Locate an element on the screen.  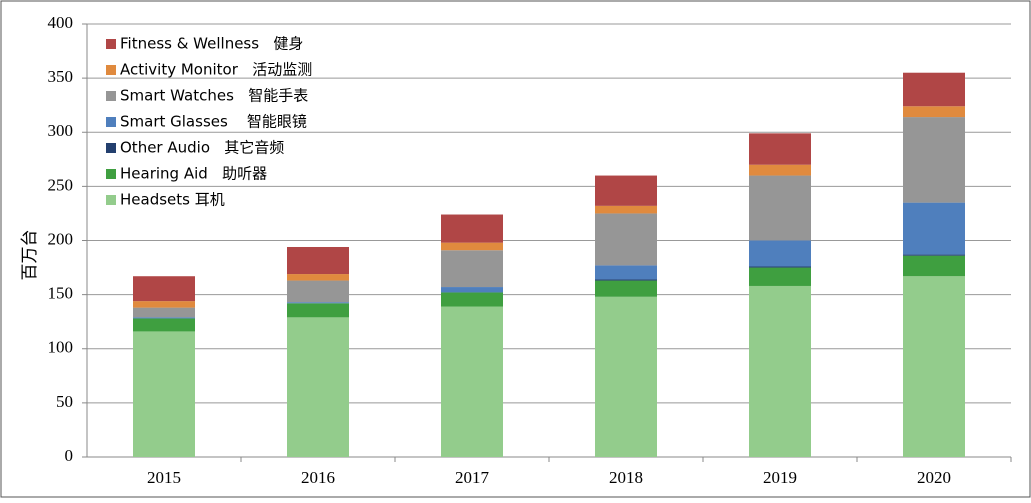
y-tick-label: 350 is located at coordinates (61, 76).